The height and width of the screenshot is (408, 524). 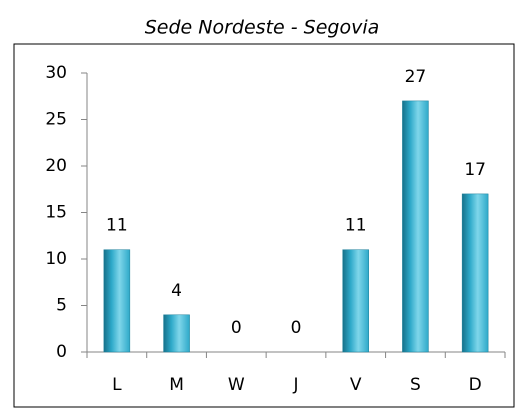 I want to click on x-tick-label: J, so click(x=295, y=385).